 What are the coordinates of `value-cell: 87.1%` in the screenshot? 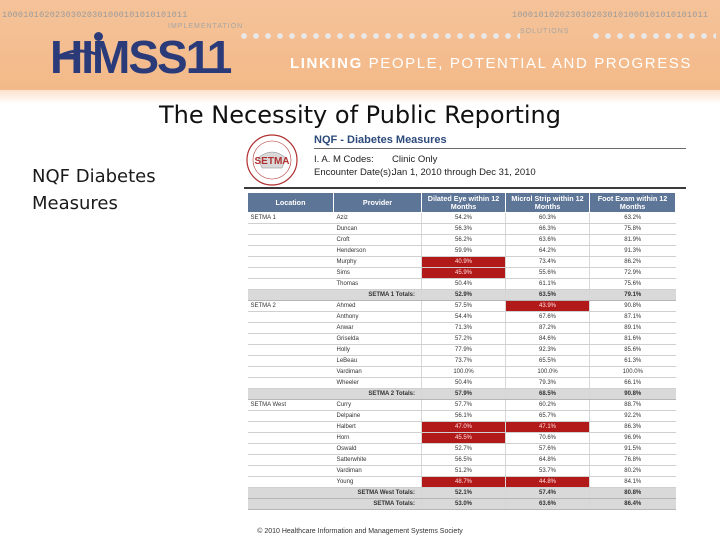 It's located at (632, 317).